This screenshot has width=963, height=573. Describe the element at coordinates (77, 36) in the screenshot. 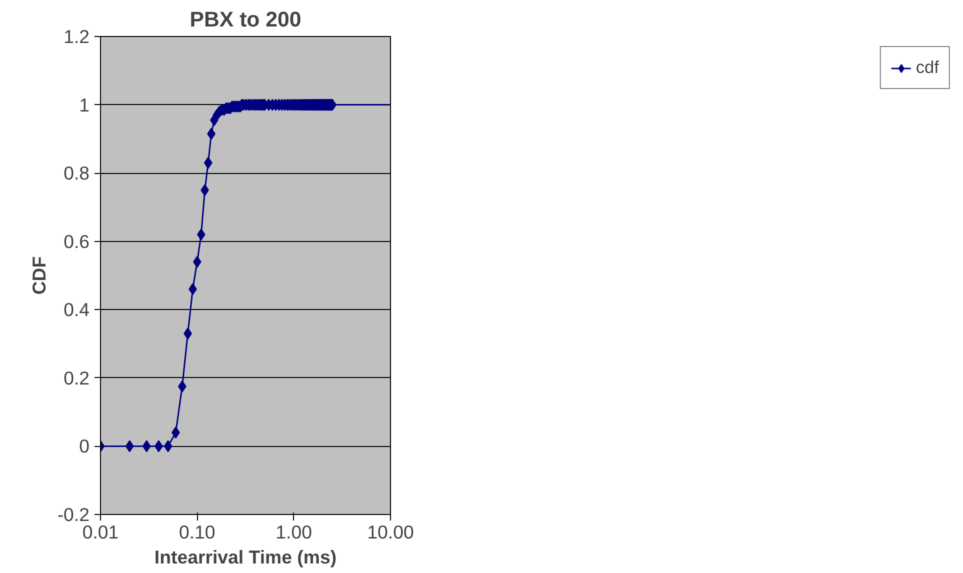

I see `y-tick-label: 1.2` at that location.